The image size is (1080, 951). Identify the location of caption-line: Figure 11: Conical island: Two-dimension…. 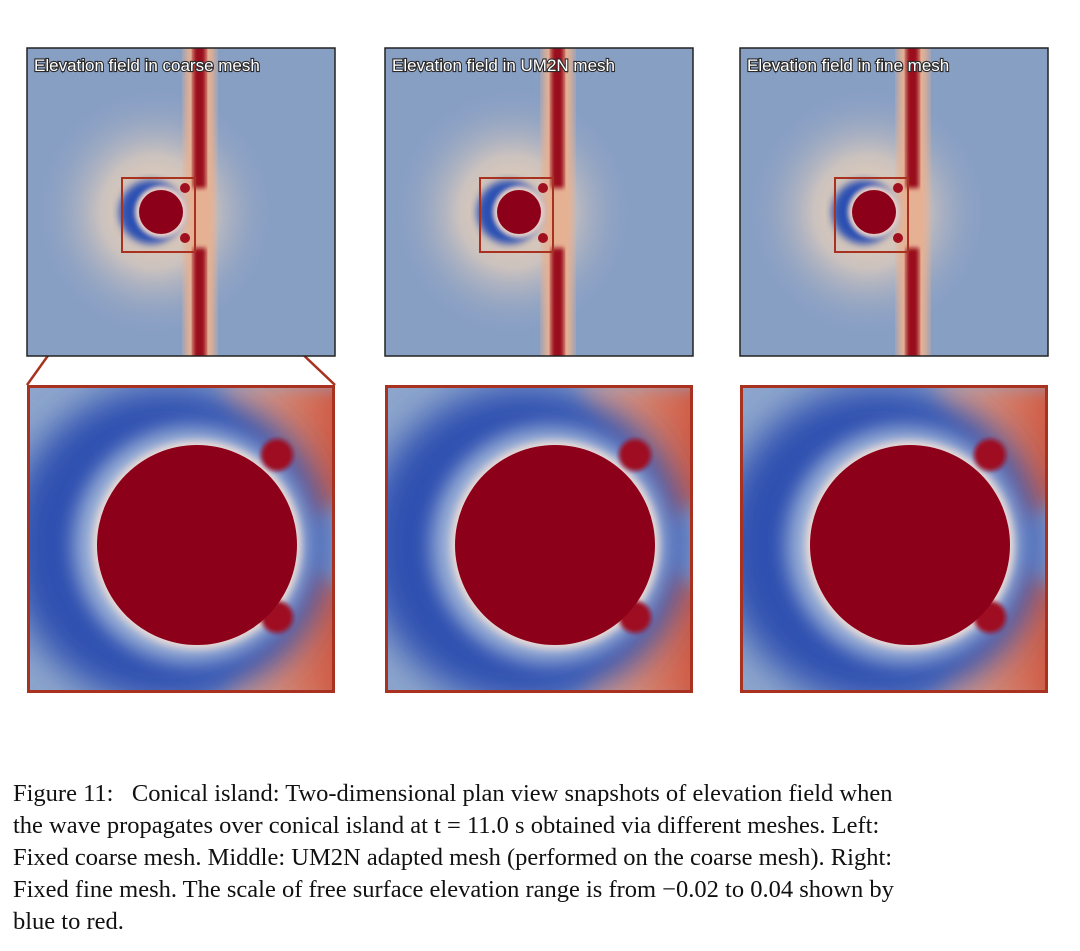
(453, 793).